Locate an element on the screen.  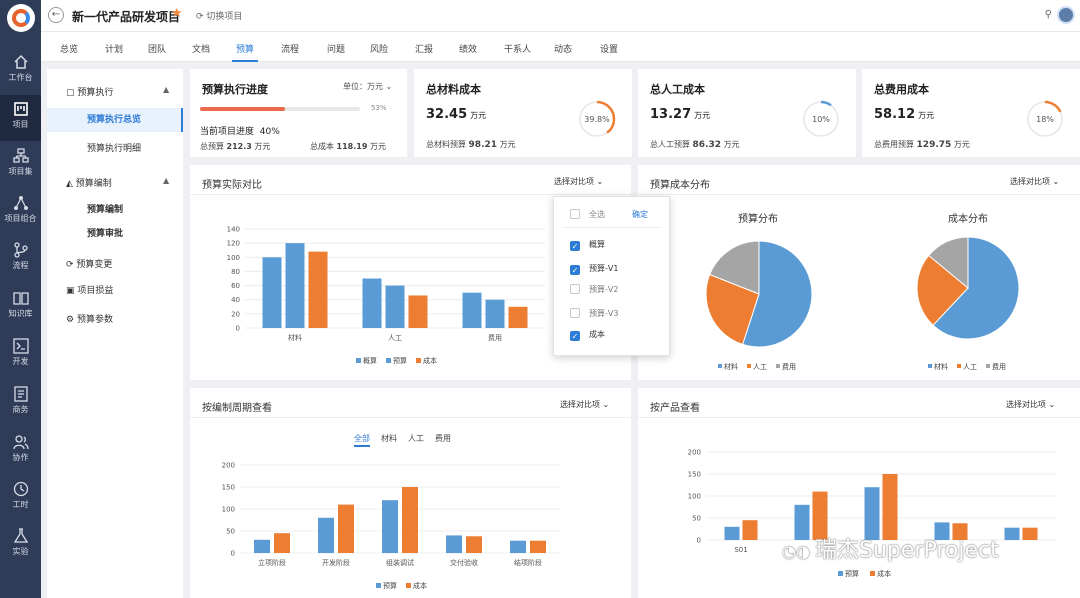
rail-item-terminal: 开发 is located at coordinates (20, 355).